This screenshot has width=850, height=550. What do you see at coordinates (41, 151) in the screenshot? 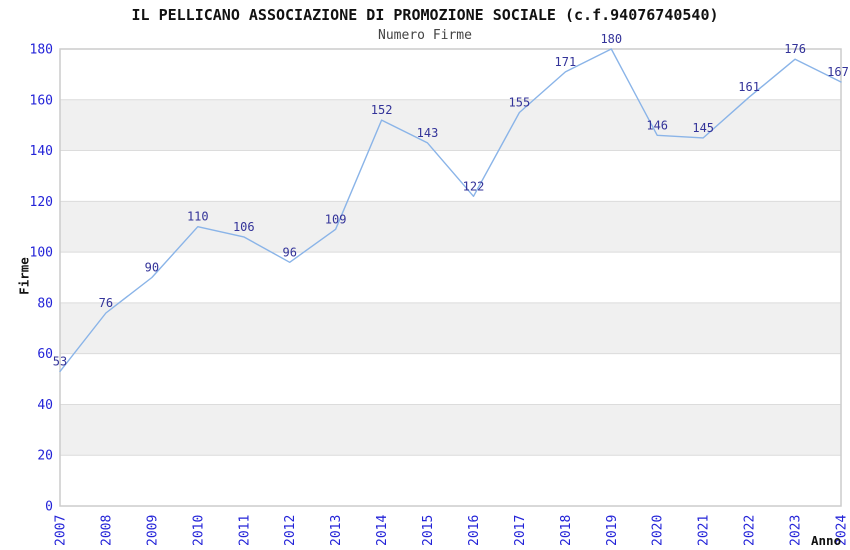
I see `y-tick-label: 140` at bounding box center [41, 151].